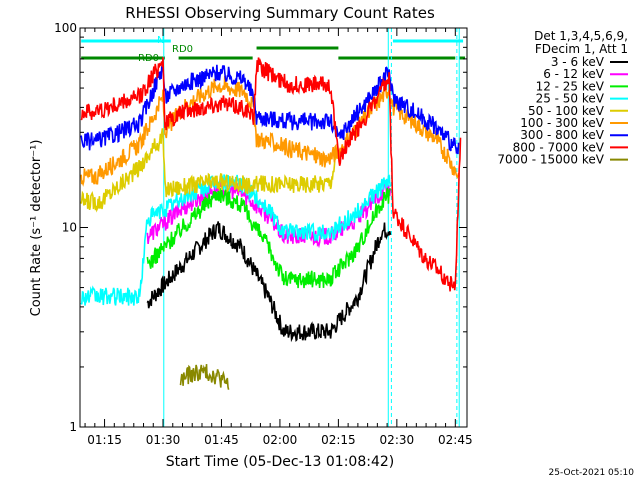  I want to click on series-3-6-keV-keV, so click(269, 282).